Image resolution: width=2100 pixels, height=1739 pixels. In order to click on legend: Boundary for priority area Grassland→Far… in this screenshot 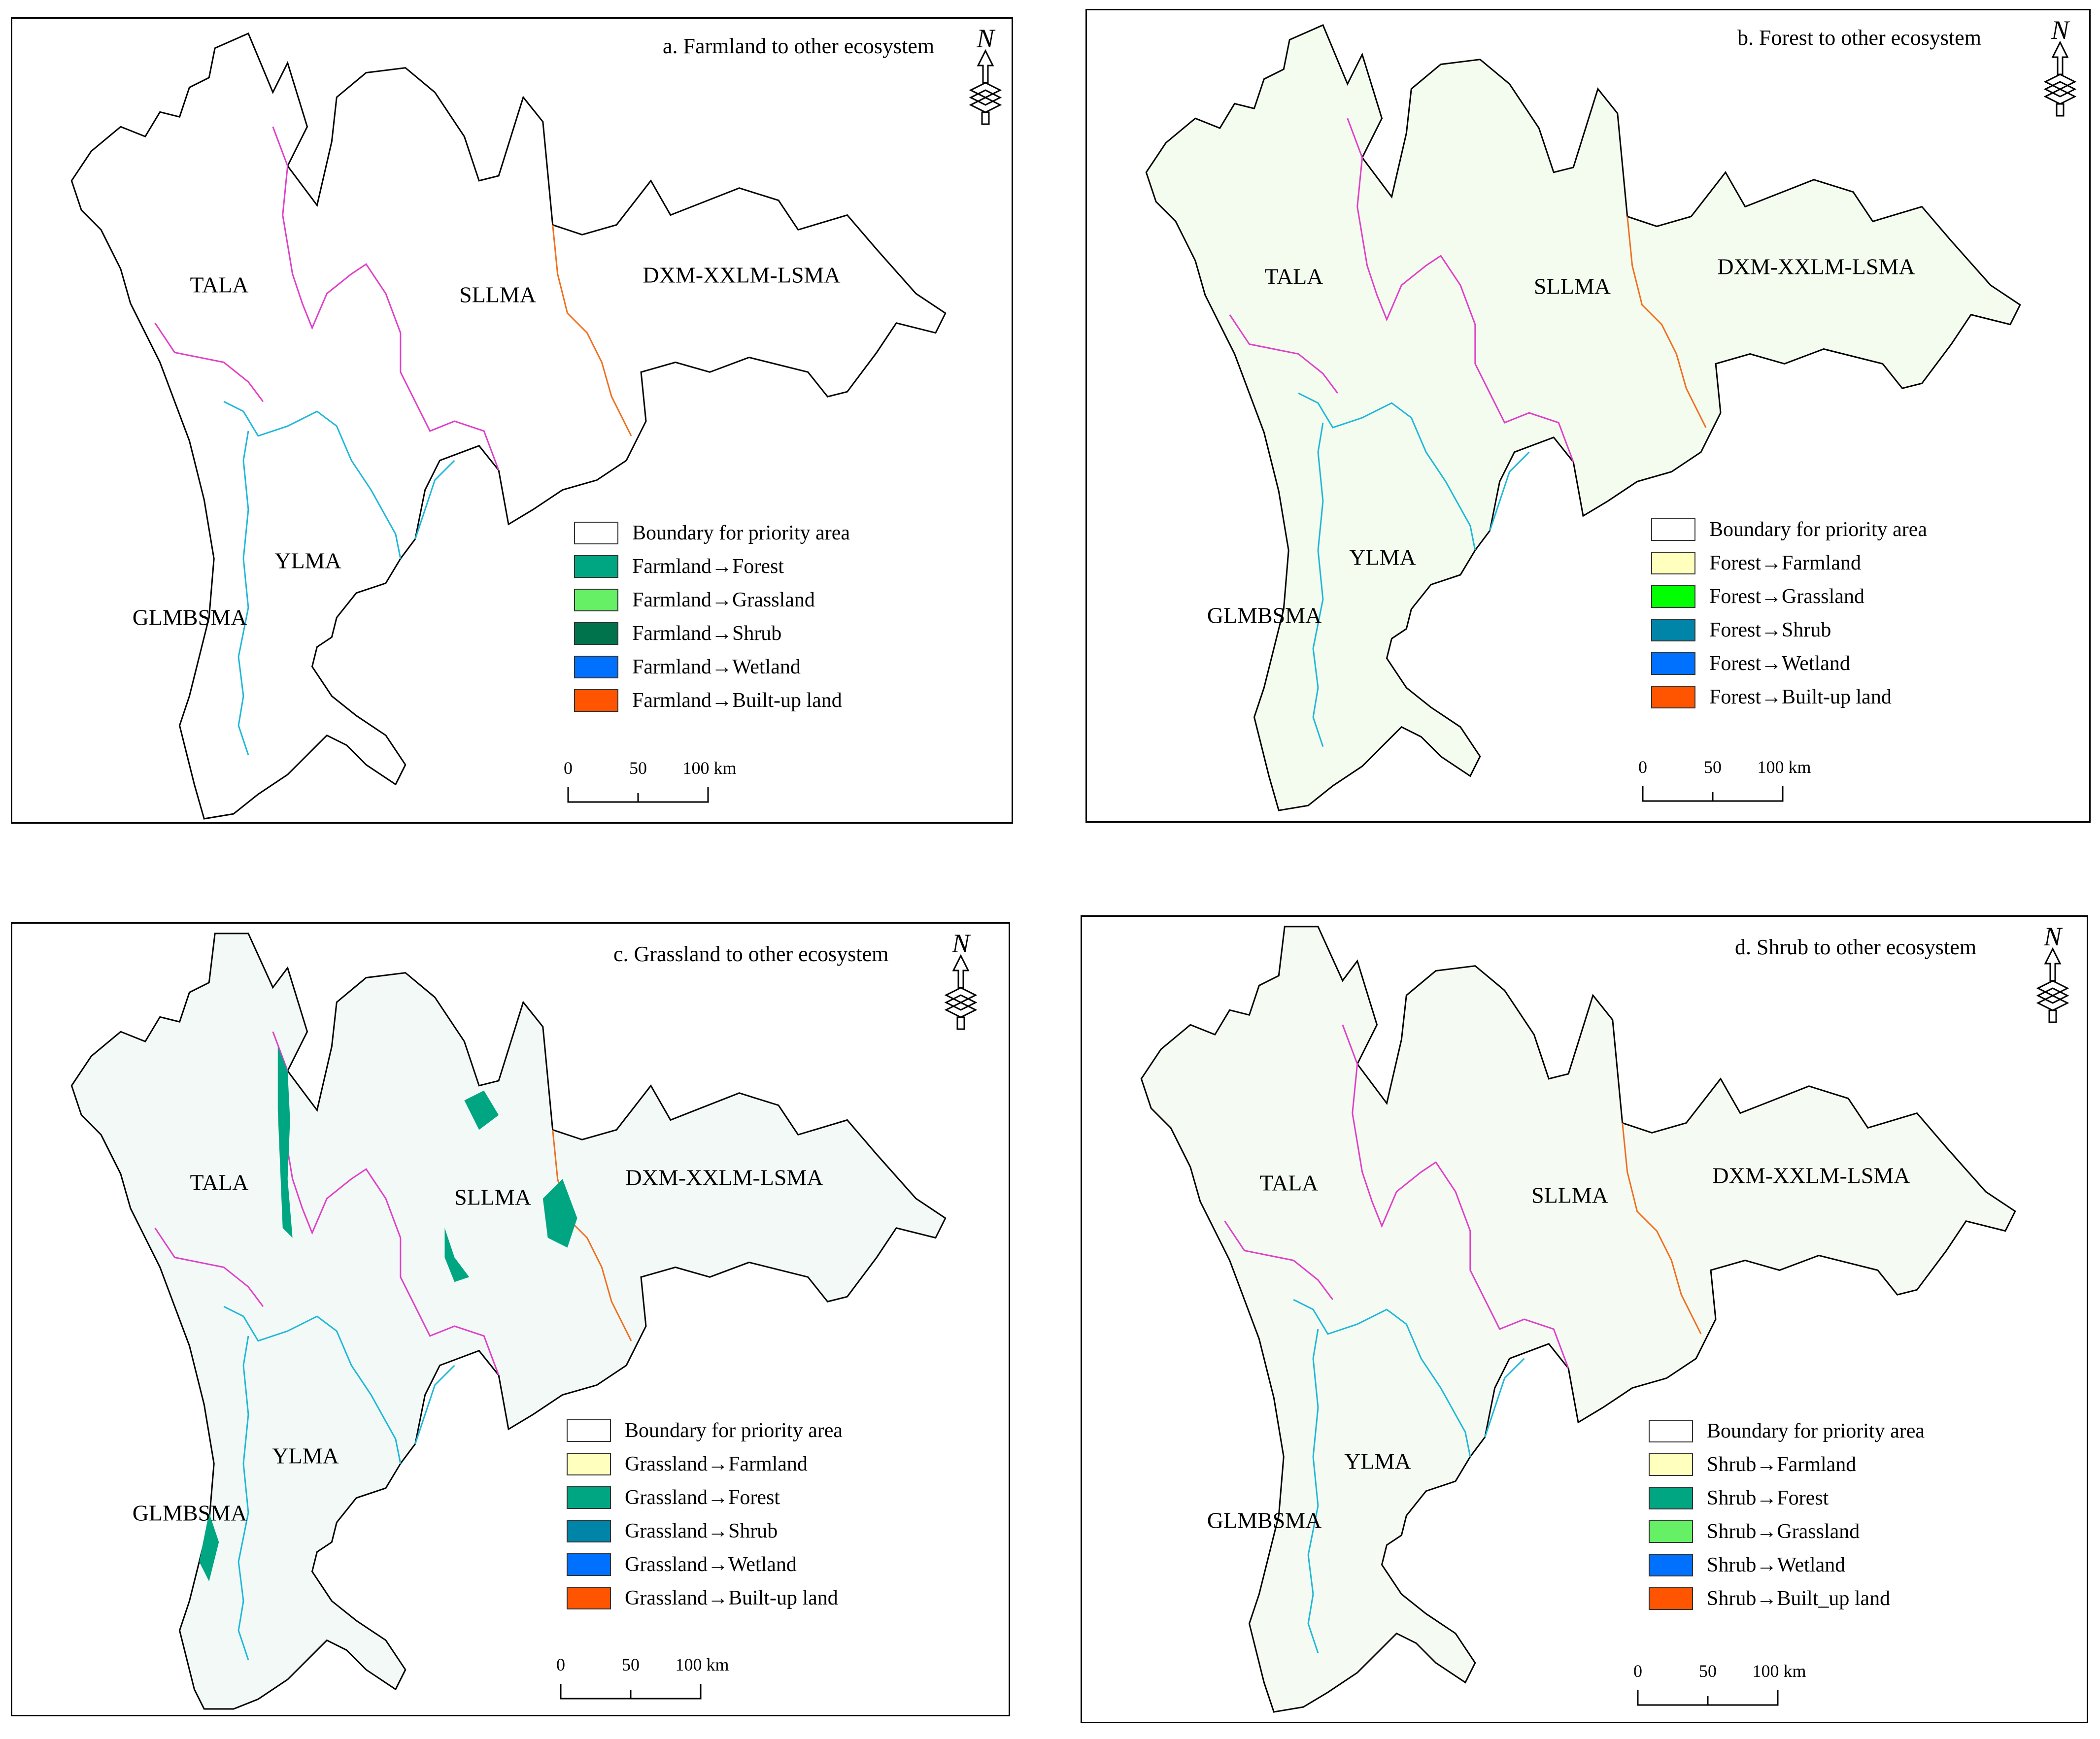, I will do `click(705, 1514)`.